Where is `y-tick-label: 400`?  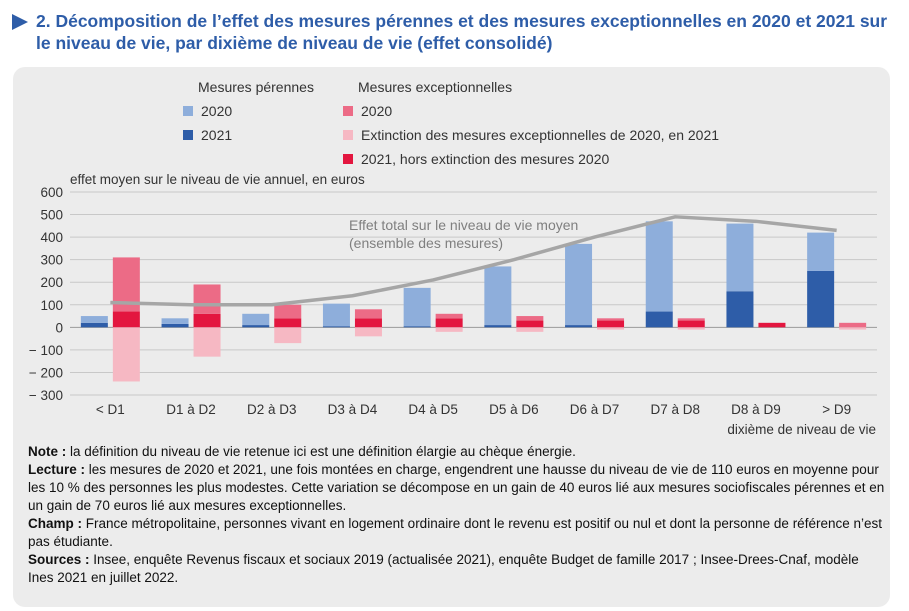 y-tick-label: 400 is located at coordinates (51, 237).